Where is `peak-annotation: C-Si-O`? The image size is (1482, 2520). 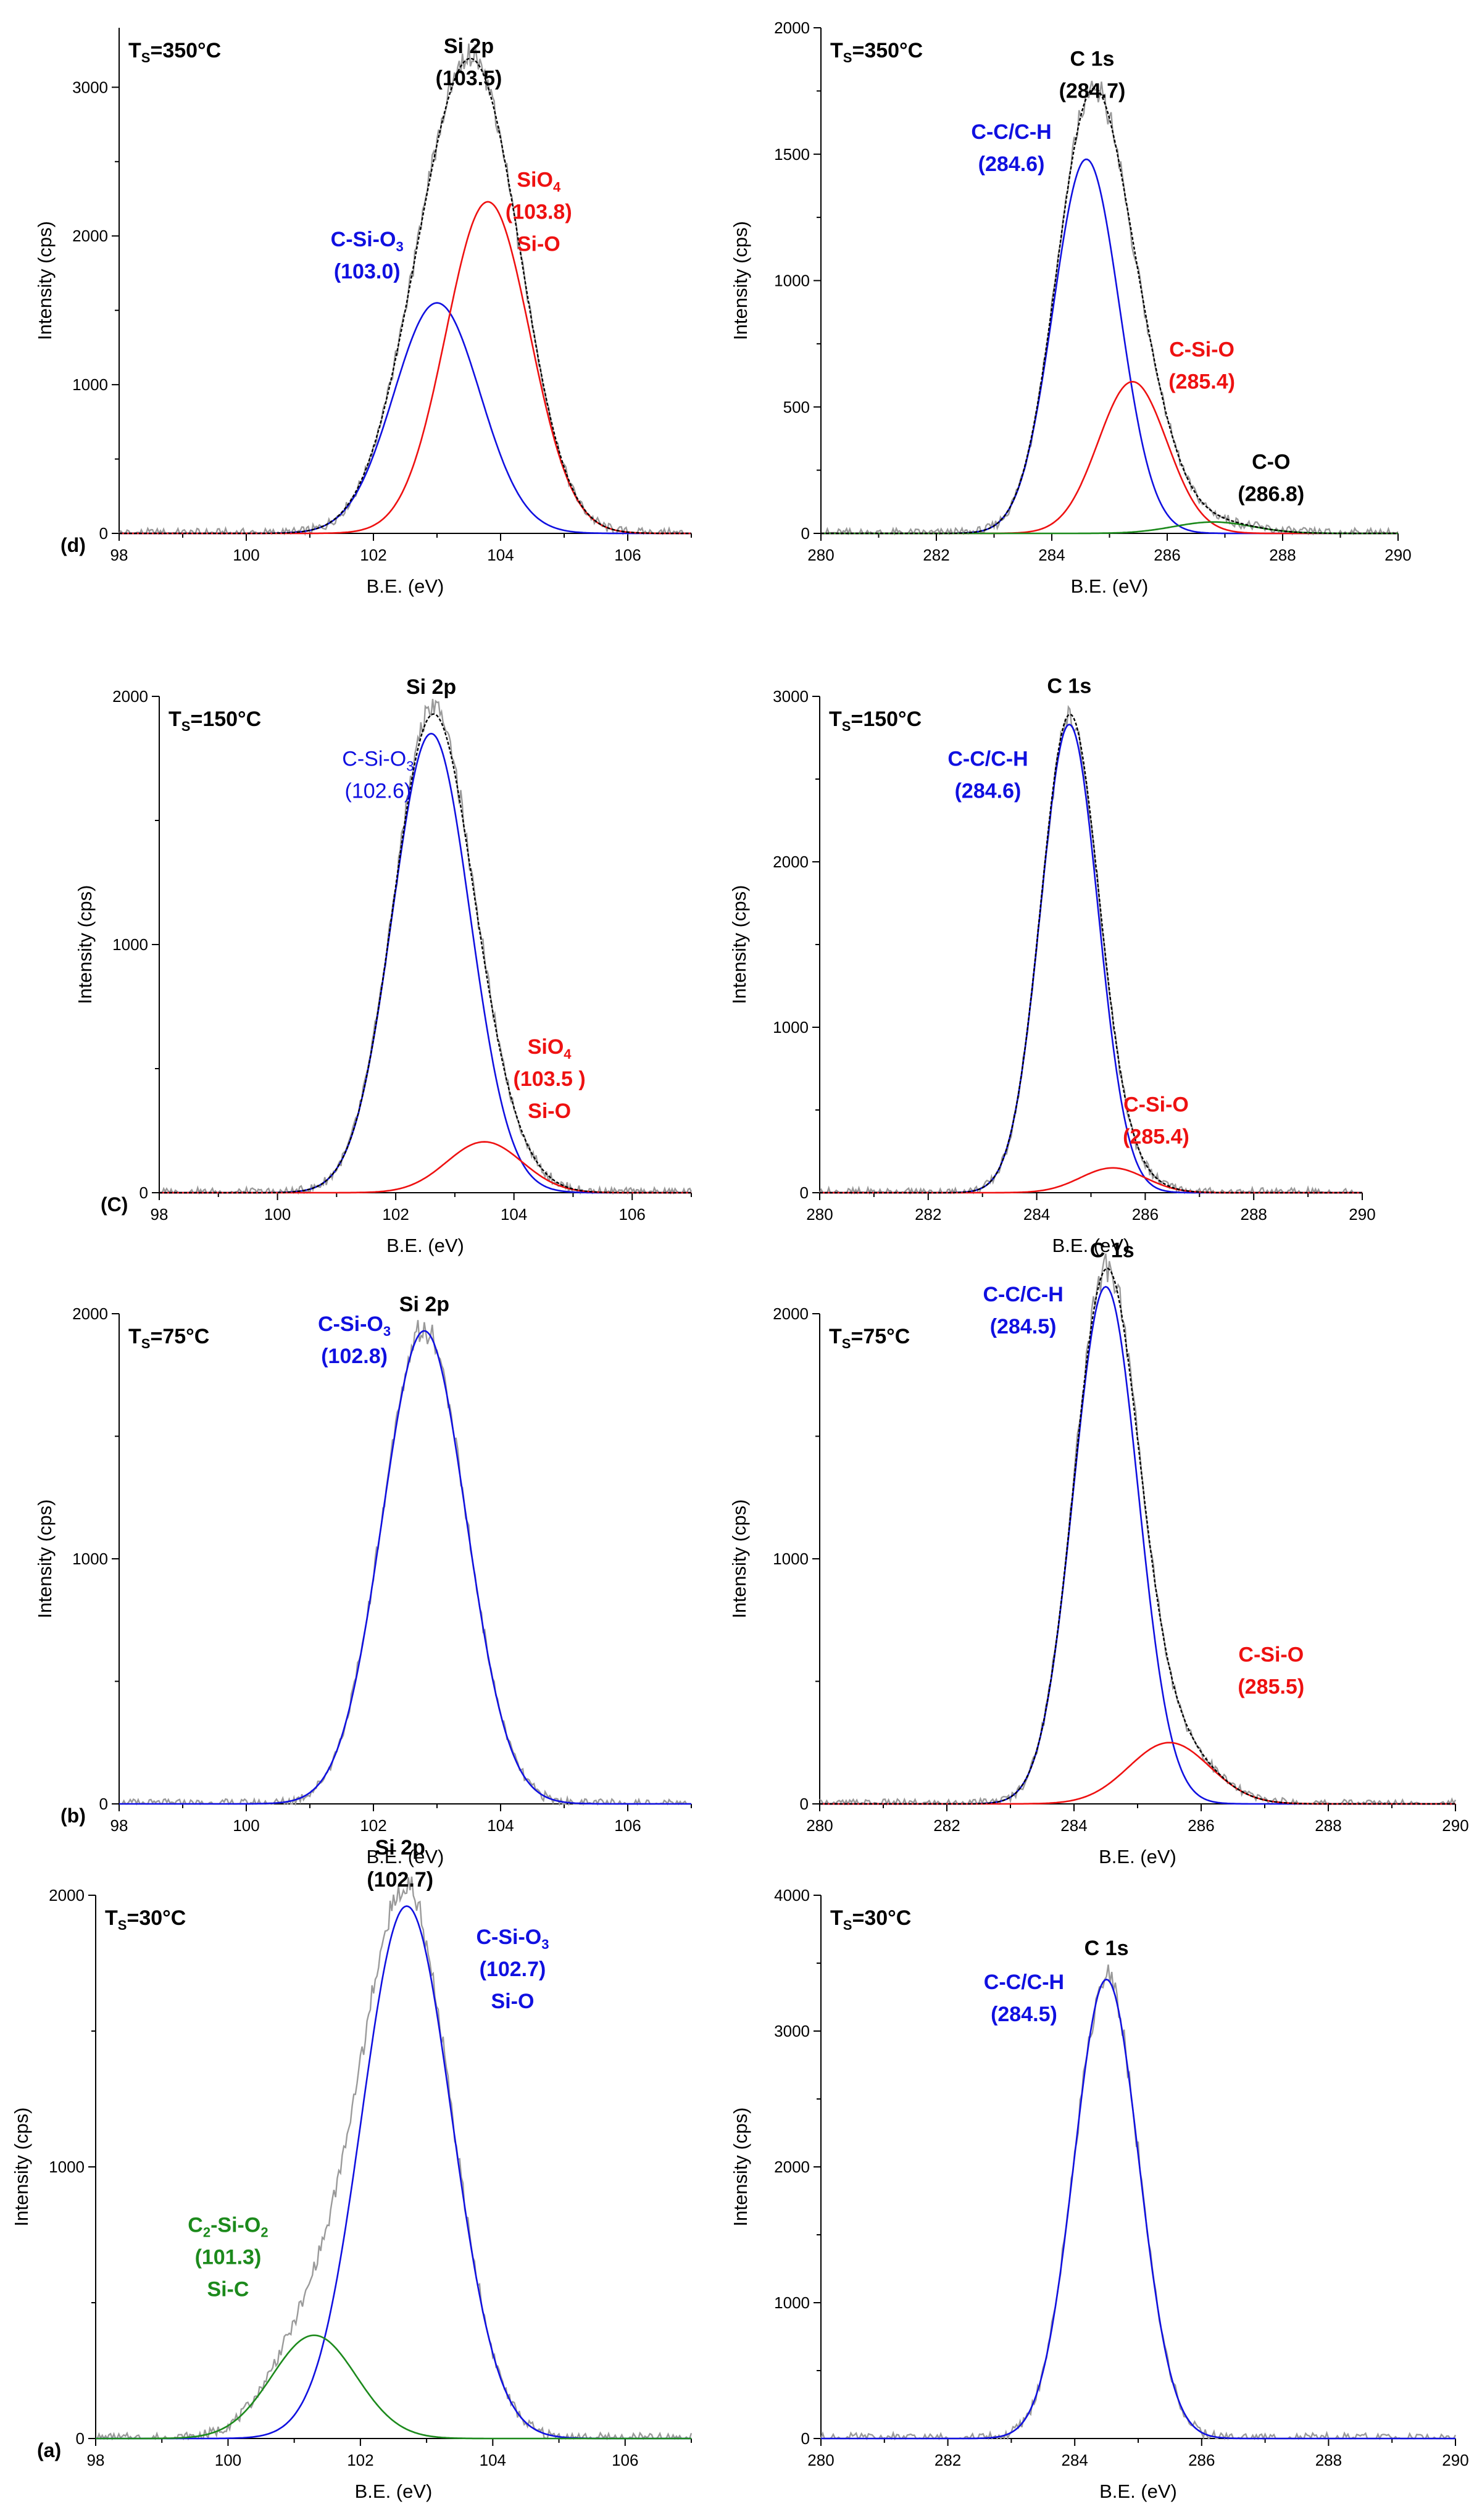 peak-annotation: C-Si-O is located at coordinates (1201, 349).